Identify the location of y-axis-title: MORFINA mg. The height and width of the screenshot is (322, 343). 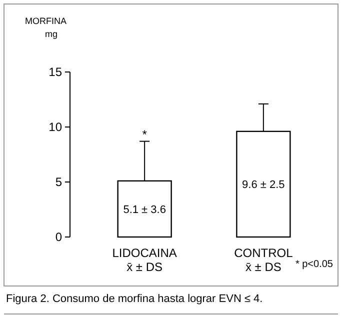
(45, 27).